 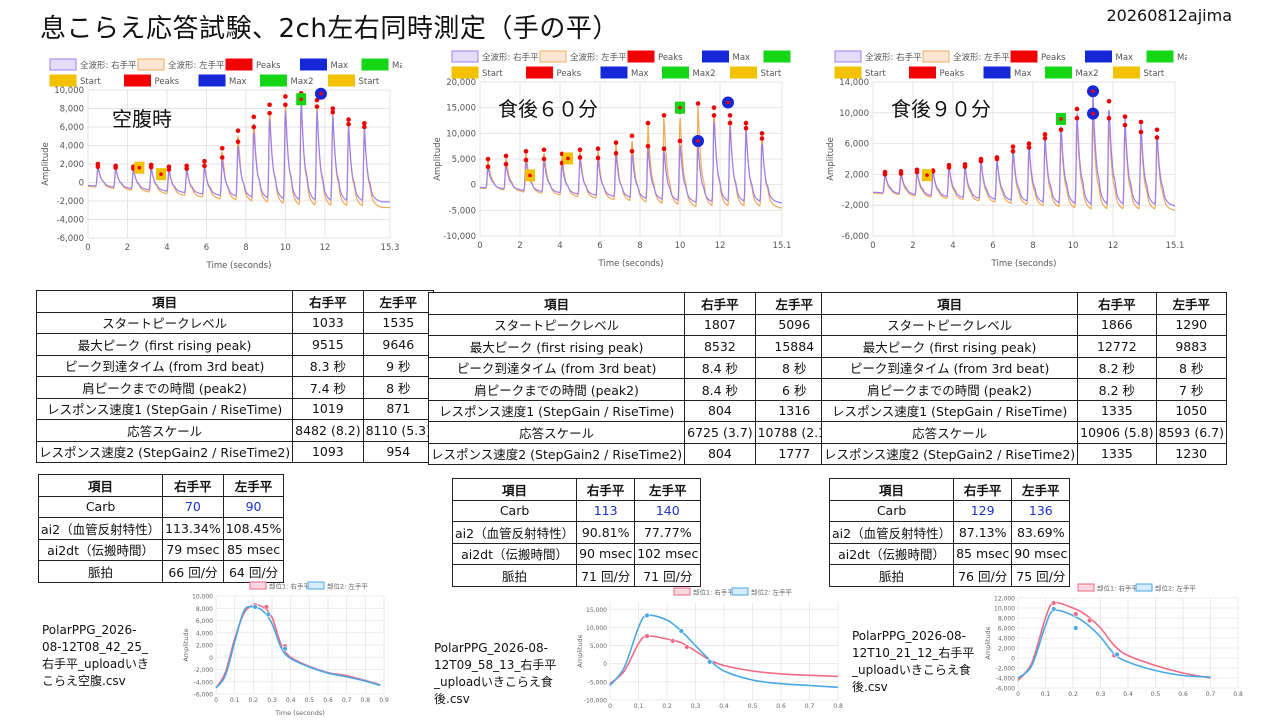 I want to click on metrics-table-row: 応答スケール 8482 (8.2) 8110 (5.3), so click(x=235, y=430).